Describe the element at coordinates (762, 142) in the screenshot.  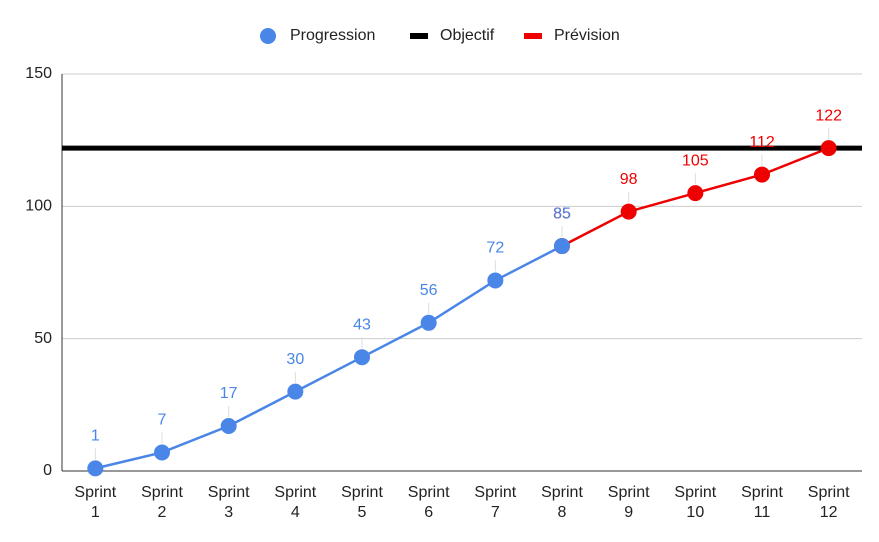
I see `data-label: 112` at that location.